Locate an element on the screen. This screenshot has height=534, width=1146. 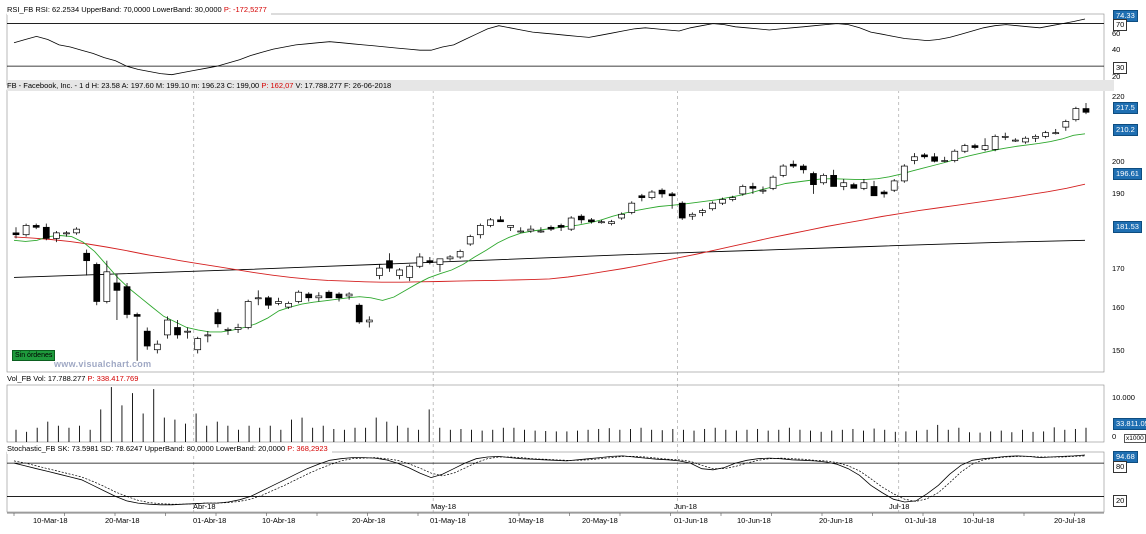
stoch-upper-tag: 80 is located at coordinates (1120, 467).